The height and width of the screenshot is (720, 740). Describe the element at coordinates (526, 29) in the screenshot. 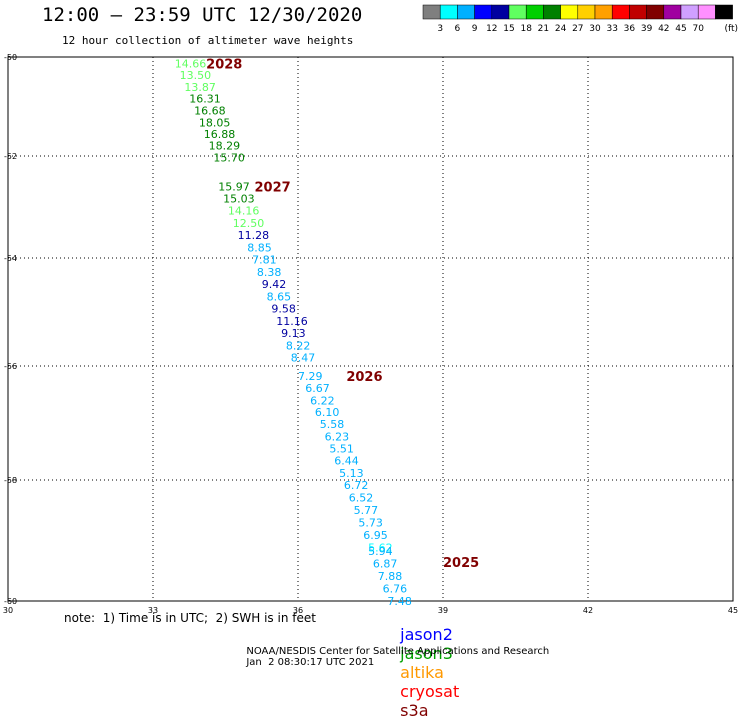

I see `colorbar-tick-label: 18` at that location.